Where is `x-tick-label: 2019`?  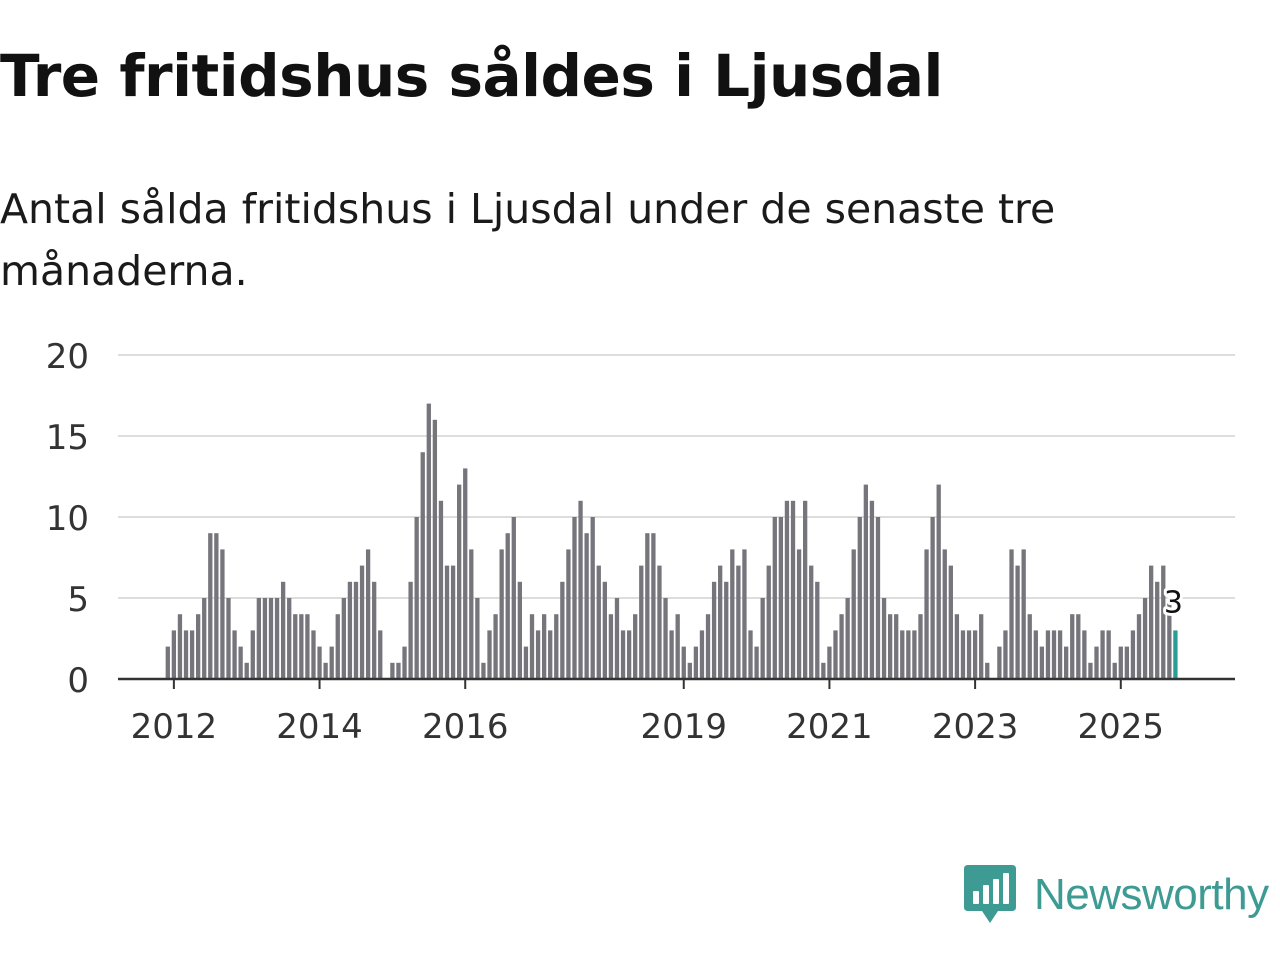
x-tick-label: 2019 is located at coordinates (683, 727).